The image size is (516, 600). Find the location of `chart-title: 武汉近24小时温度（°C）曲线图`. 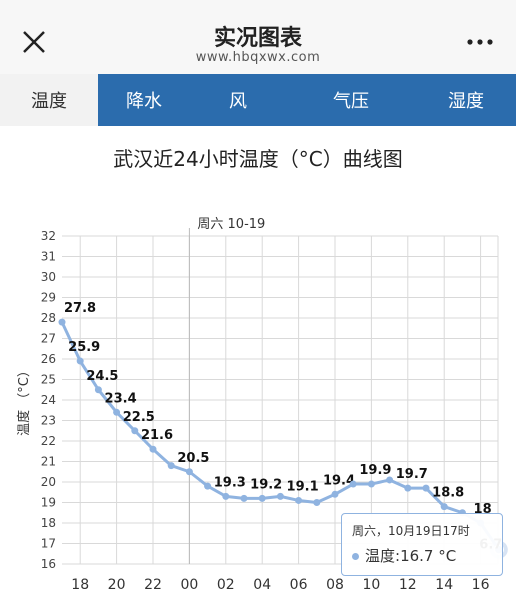

chart-title: 武汉近24小时温度（°C）曲线图 is located at coordinates (258, 159).